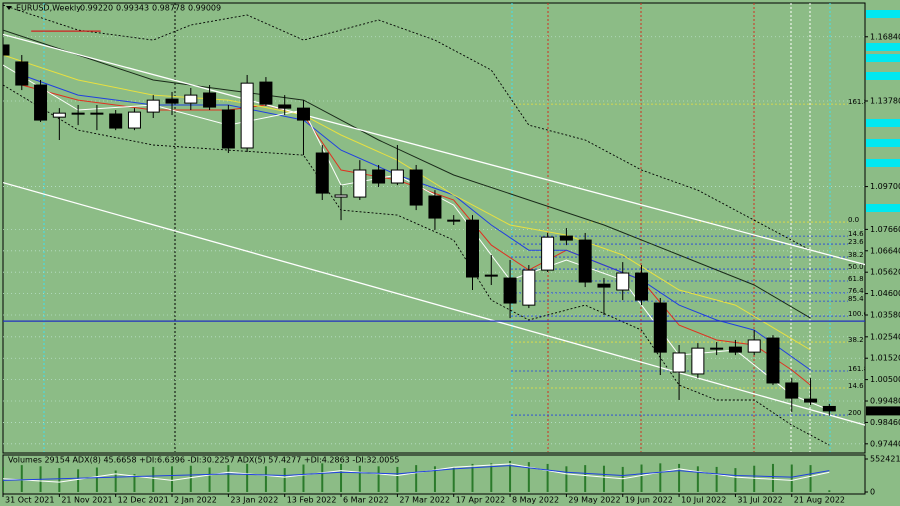  I want to click on y-tick-label: 1.09700, so click(885, 186).